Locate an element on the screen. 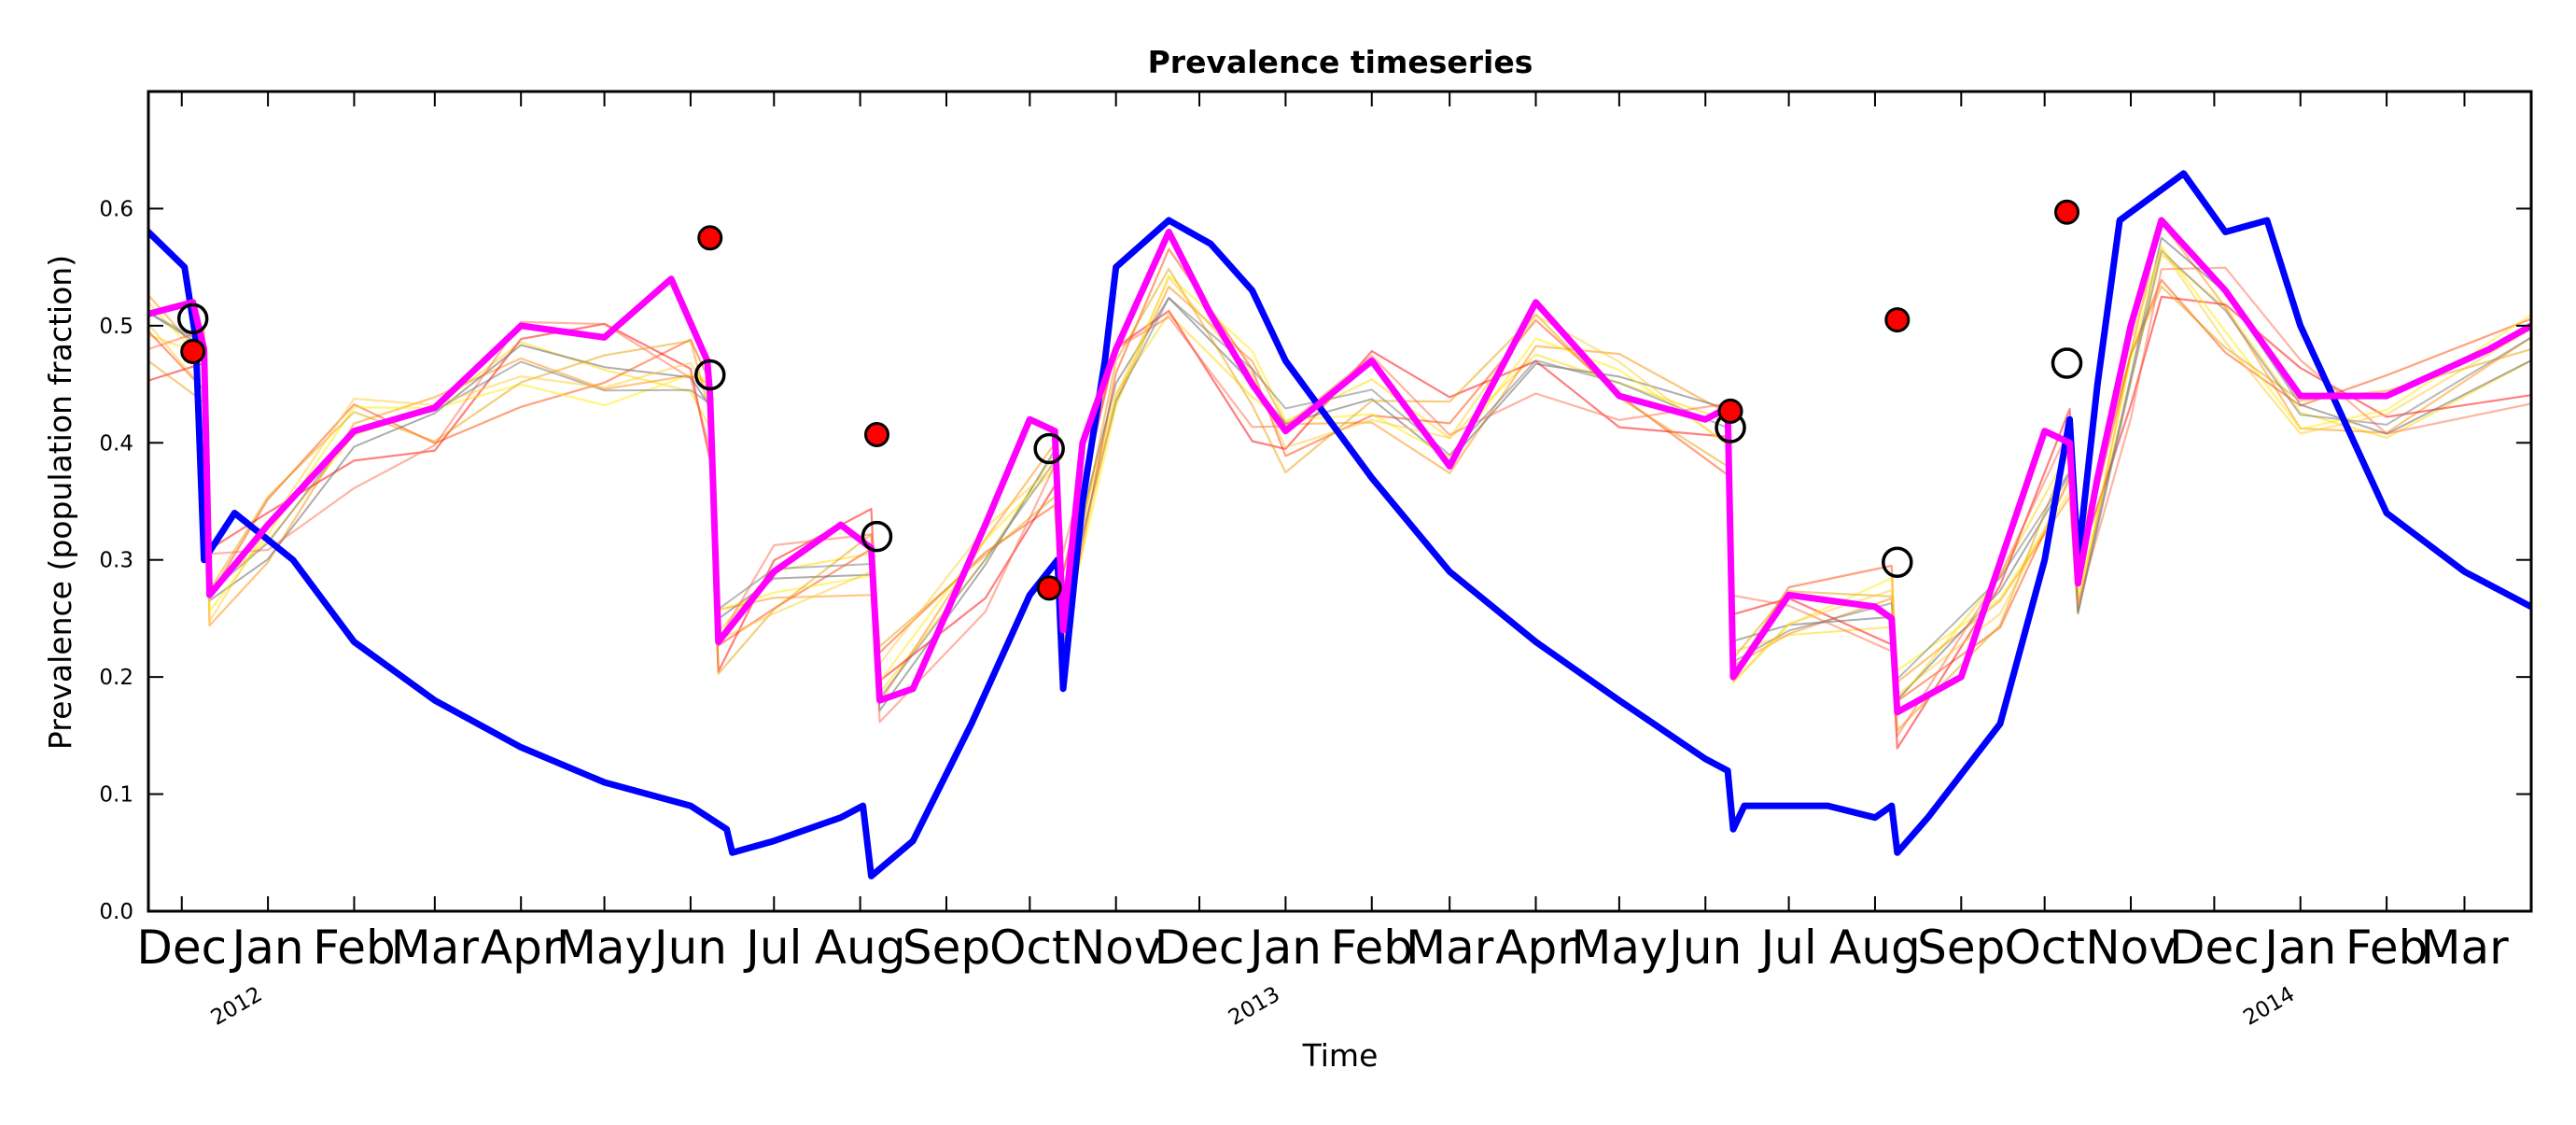 Image resolution: width=2576 pixels, height=1125 pixels. x-year-label: 2014 is located at coordinates (2269, 1006).